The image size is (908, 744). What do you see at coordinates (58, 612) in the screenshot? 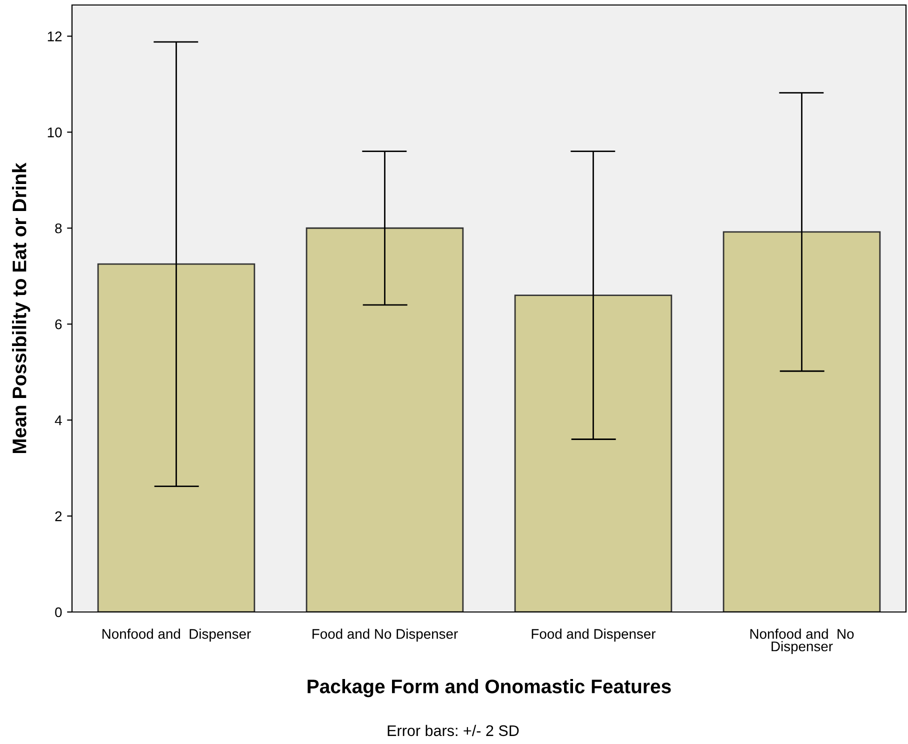
I see `y-tick-label: 0` at bounding box center [58, 612].